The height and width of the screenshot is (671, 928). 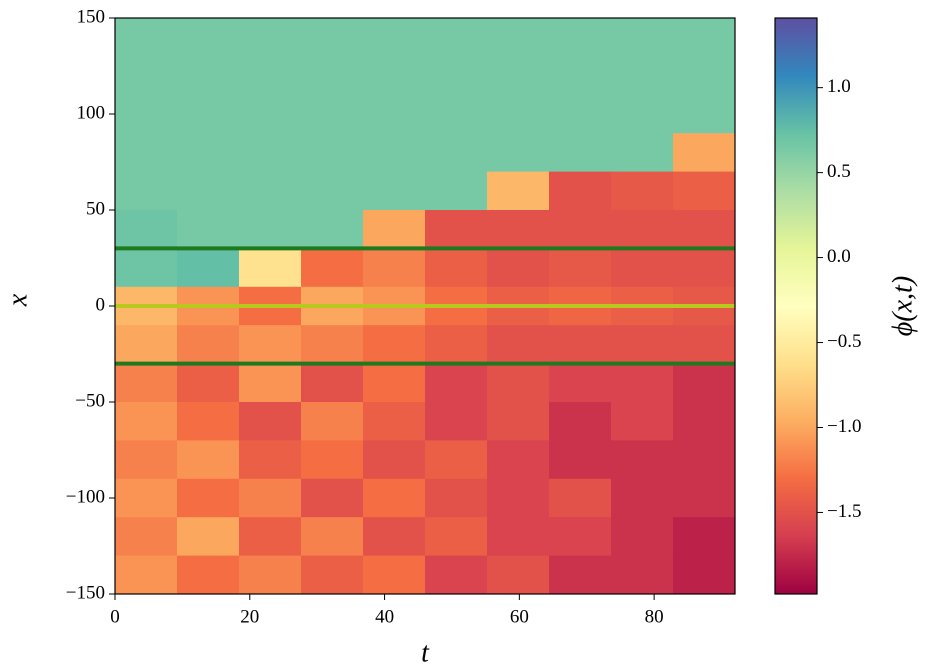 What do you see at coordinates (654, 616) in the screenshot?
I see `x-tick-label: 80` at bounding box center [654, 616].